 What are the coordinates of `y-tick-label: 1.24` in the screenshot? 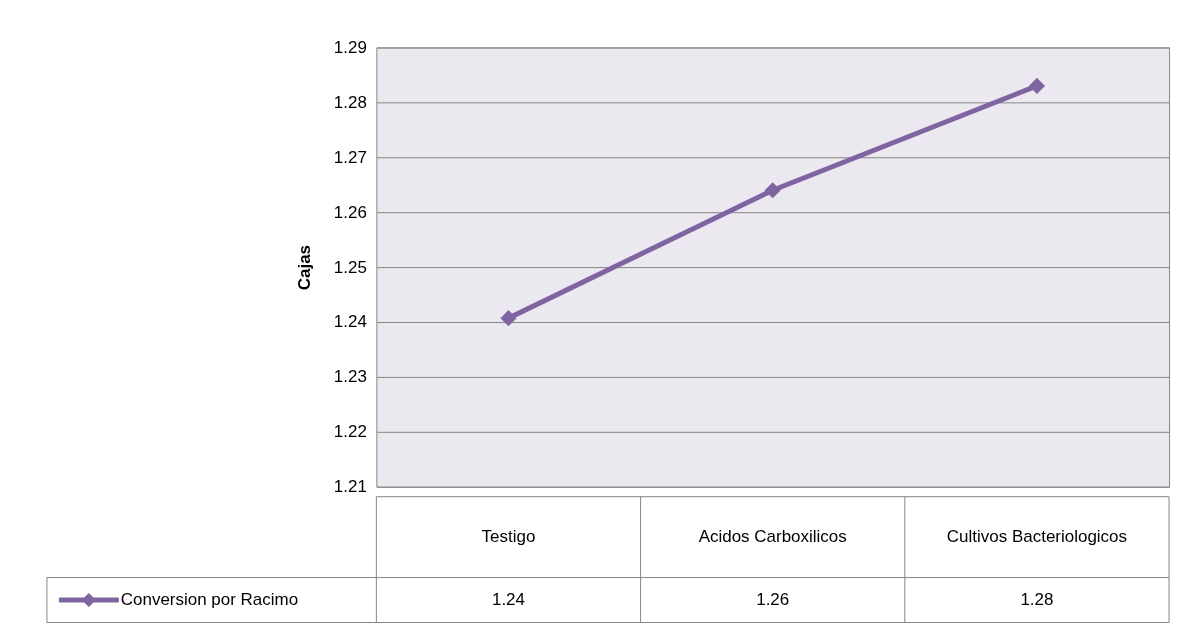 It's located at (350, 322).